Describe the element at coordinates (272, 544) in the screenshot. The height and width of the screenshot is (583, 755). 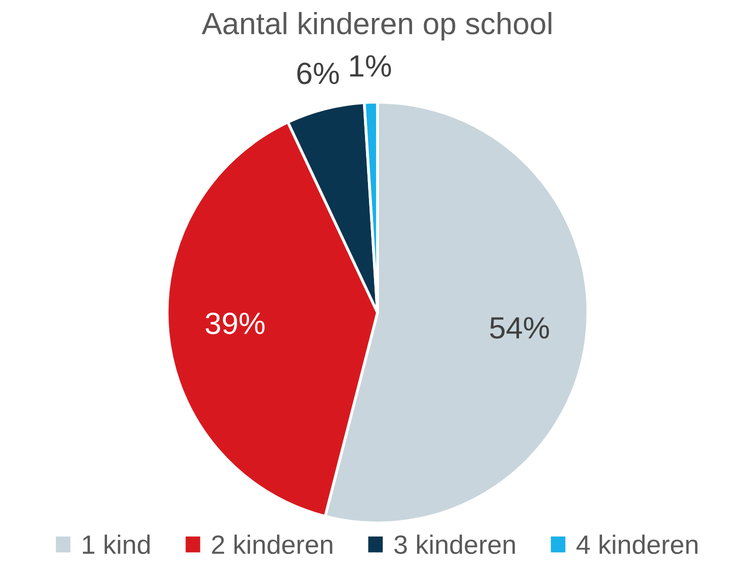
I see `legend-label: 2 kinderen` at that location.